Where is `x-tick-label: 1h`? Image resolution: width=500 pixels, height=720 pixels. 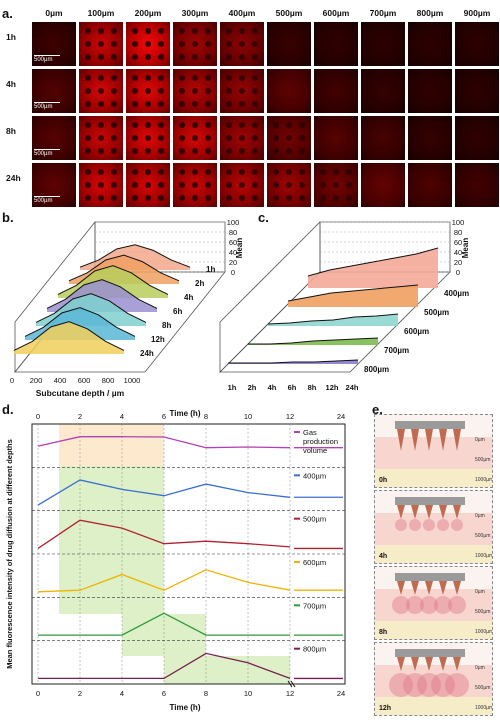 x-tick-label: 1h is located at coordinates (232, 387).